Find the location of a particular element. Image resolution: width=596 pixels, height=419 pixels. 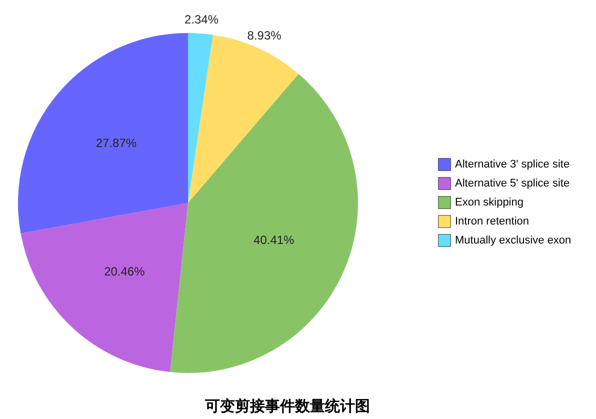

data-label: 8.93% is located at coordinates (264, 35).